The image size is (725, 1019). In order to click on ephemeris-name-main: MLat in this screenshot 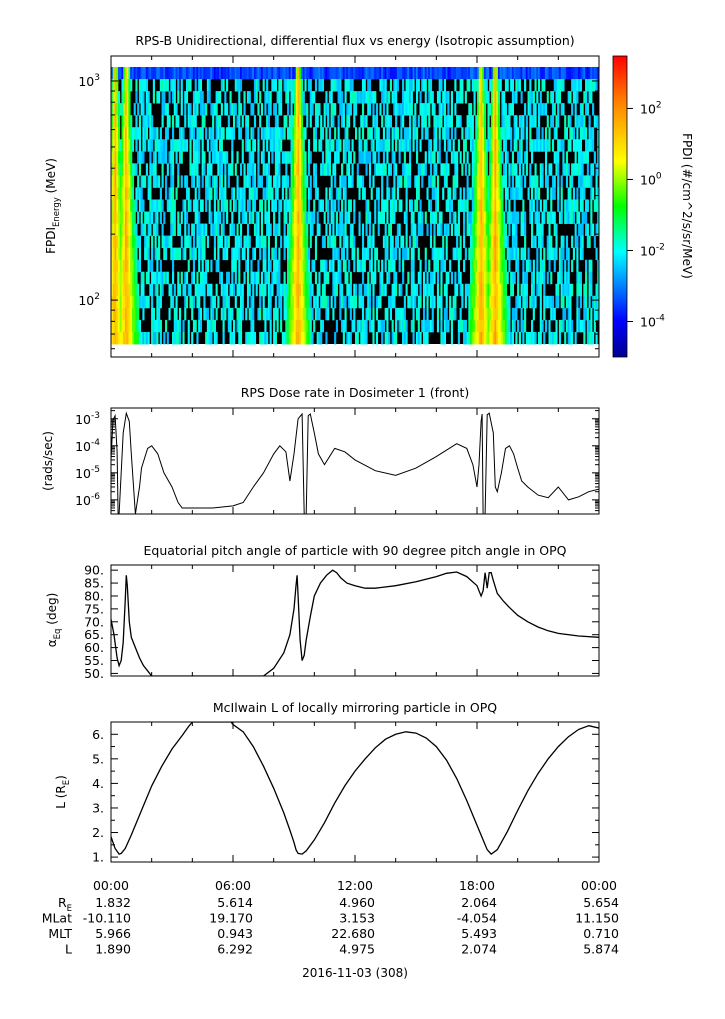, I will do `click(57, 918)`.